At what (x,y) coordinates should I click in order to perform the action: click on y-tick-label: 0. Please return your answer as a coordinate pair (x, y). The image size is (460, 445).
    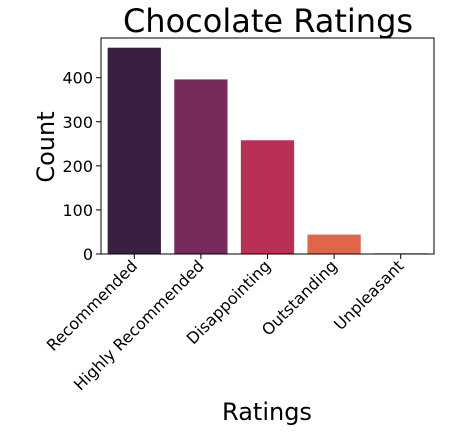
    Looking at the image, I should click on (88, 254).